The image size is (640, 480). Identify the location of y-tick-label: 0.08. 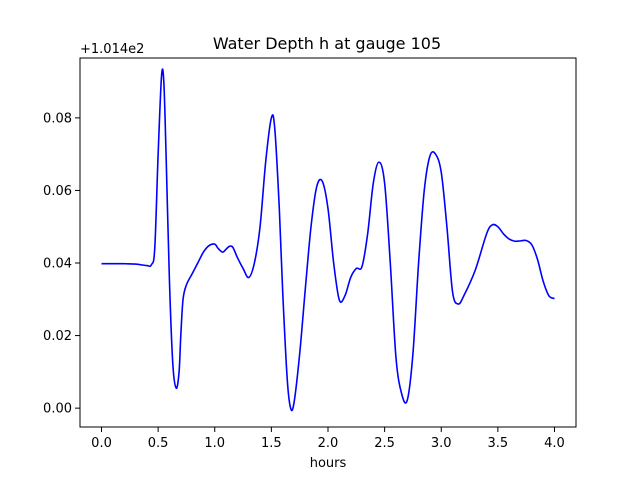
(57, 118).